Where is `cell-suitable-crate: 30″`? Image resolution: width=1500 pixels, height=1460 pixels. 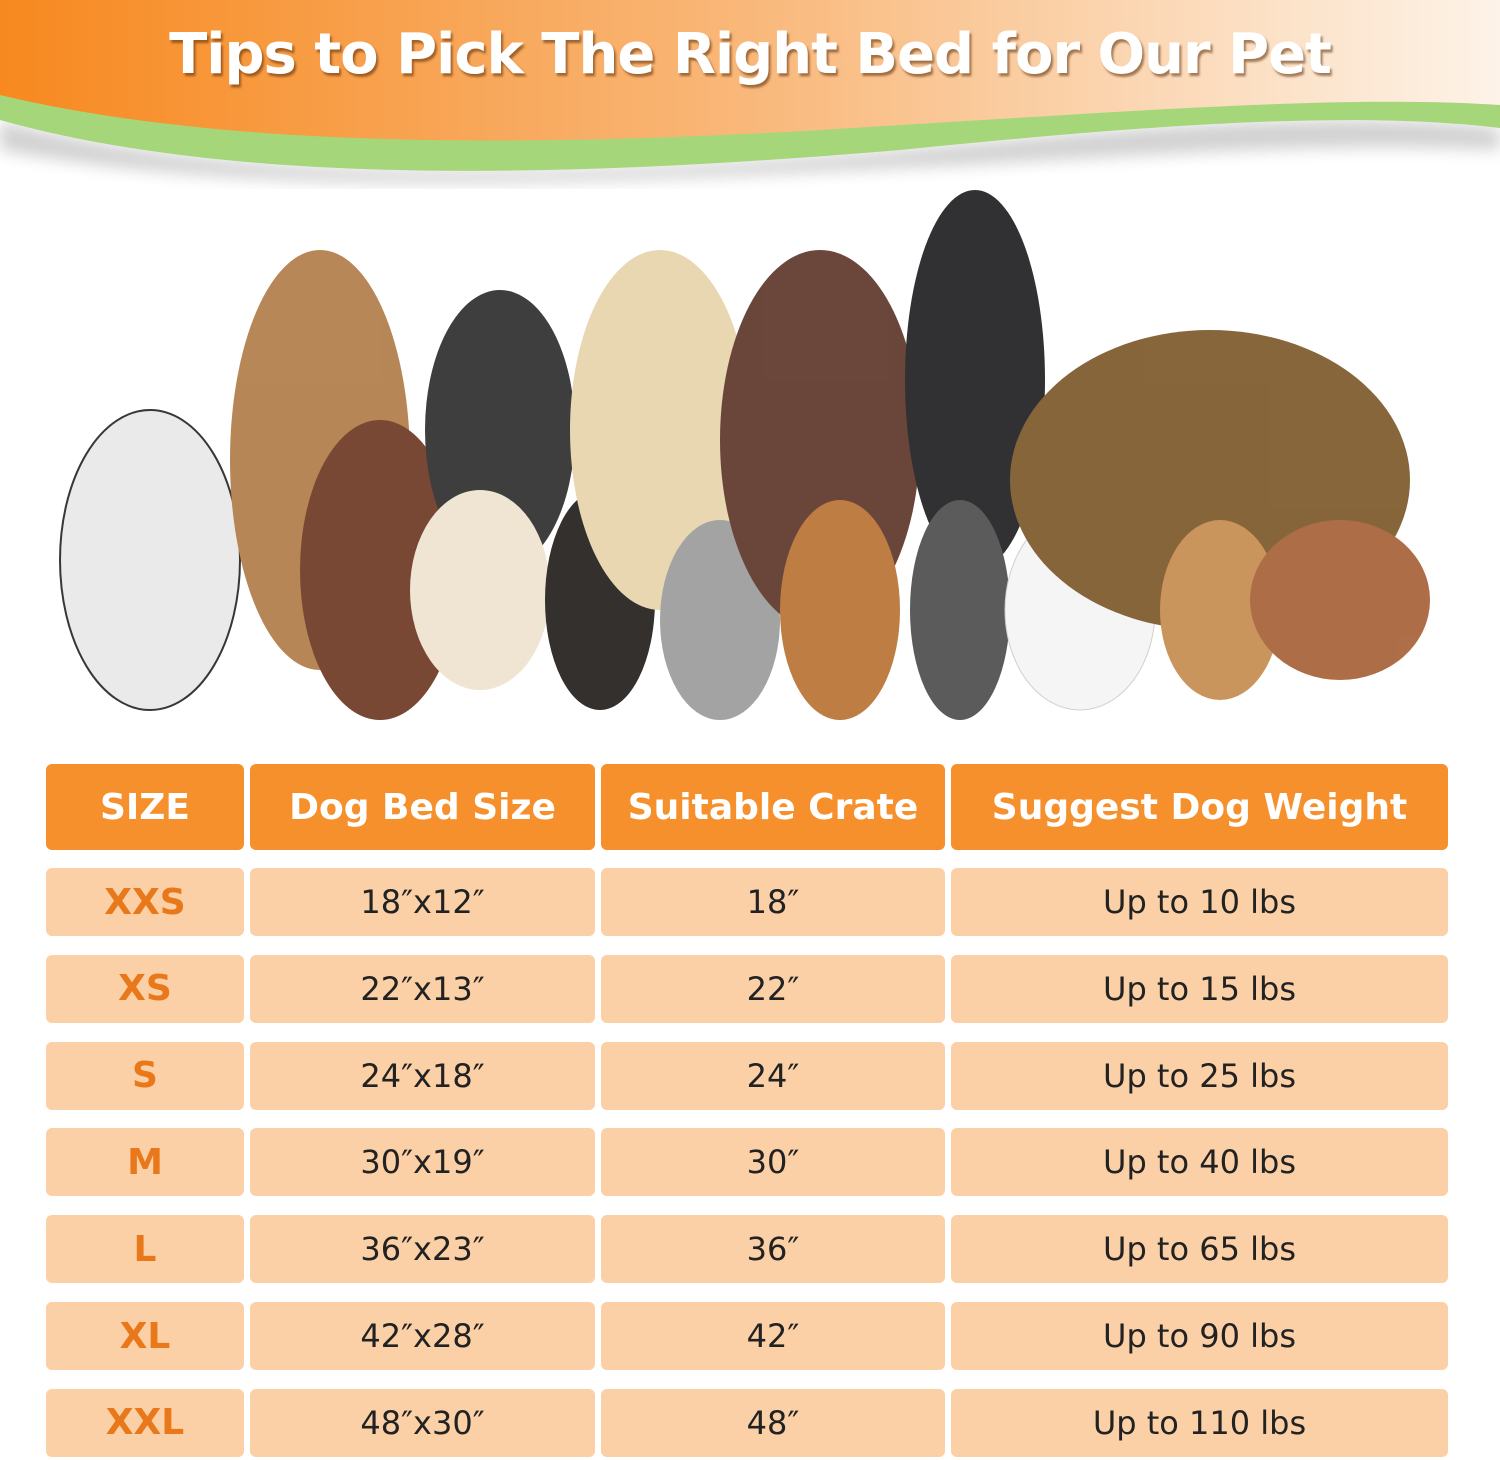
cell-suitable-crate: 30″ is located at coordinates (773, 1162).